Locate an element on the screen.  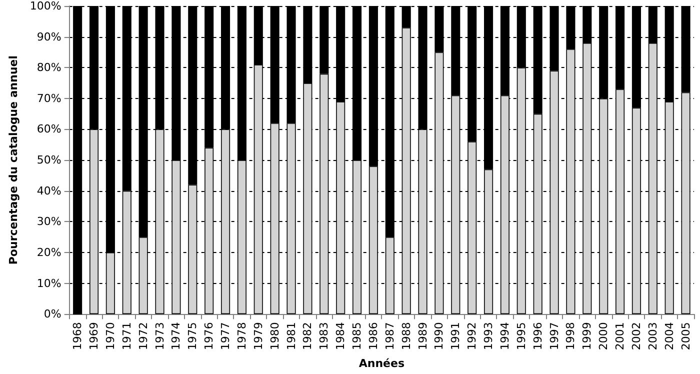
x-tick-label: 1979 is located at coordinates (258, 336).